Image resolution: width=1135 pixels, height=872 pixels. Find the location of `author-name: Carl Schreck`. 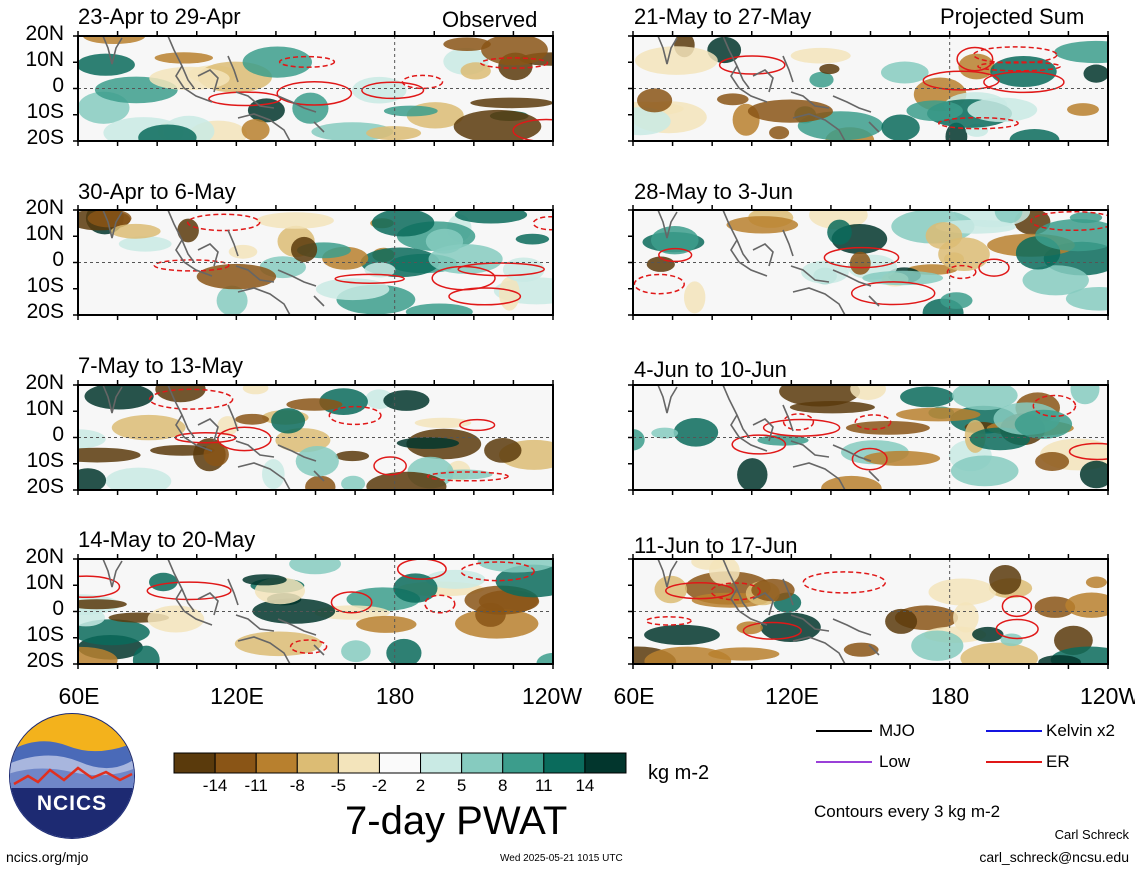

author-name: Carl Schreck is located at coordinates (1091, 834).